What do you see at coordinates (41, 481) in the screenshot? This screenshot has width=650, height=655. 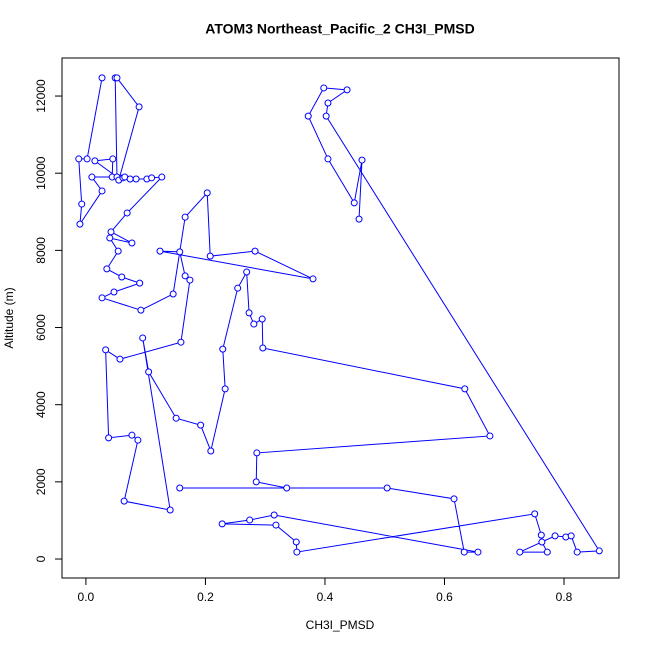 I see `y-tick-label: 2000` at bounding box center [41, 481].